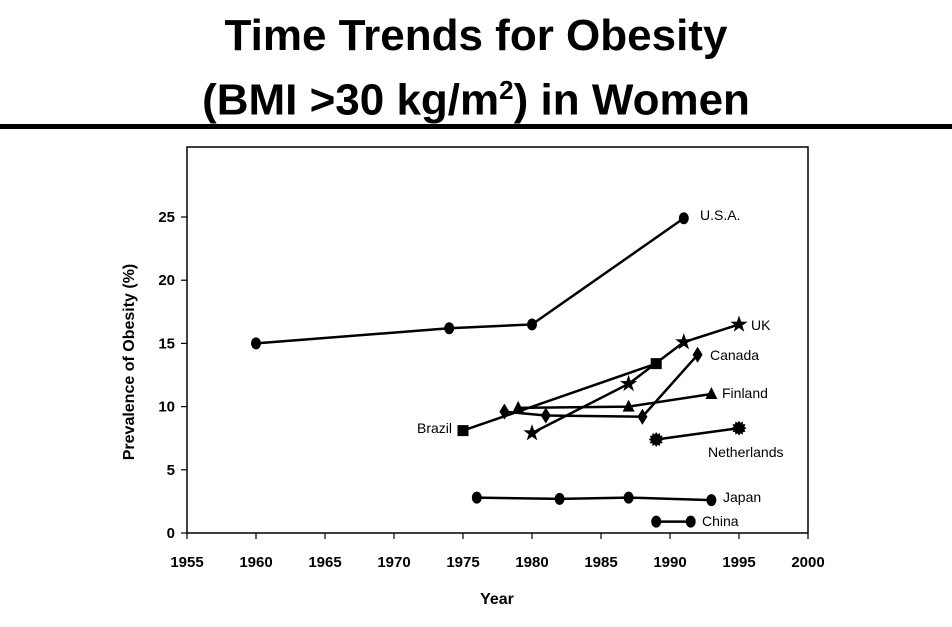  Describe the element at coordinates (166, 217) in the screenshot. I see `y-tick-label: 25` at that location.